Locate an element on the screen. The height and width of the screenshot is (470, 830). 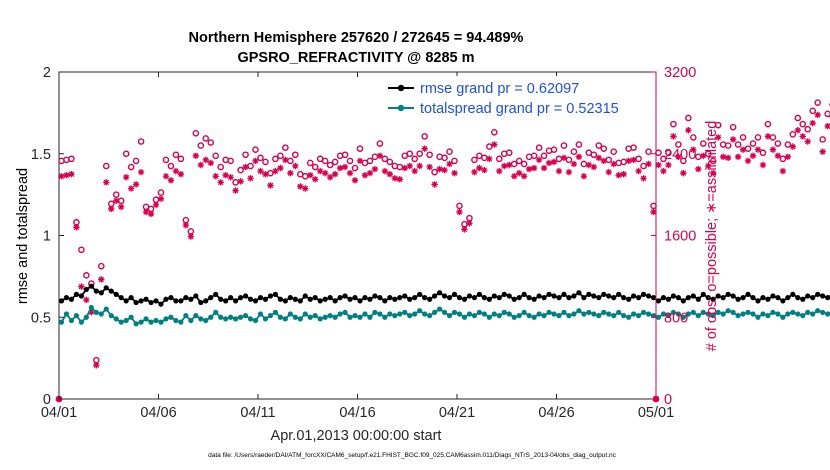
x-tick-label: 04/26 is located at coordinates (556, 413).